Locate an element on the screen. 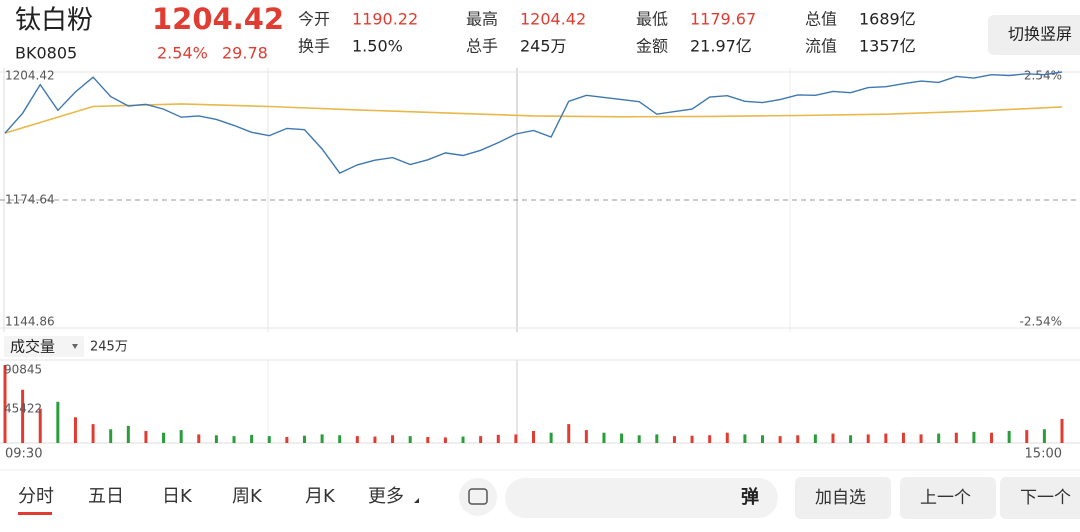 This screenshot has height=532, width=1080. volume-selector is located at coordinates (44, 346).